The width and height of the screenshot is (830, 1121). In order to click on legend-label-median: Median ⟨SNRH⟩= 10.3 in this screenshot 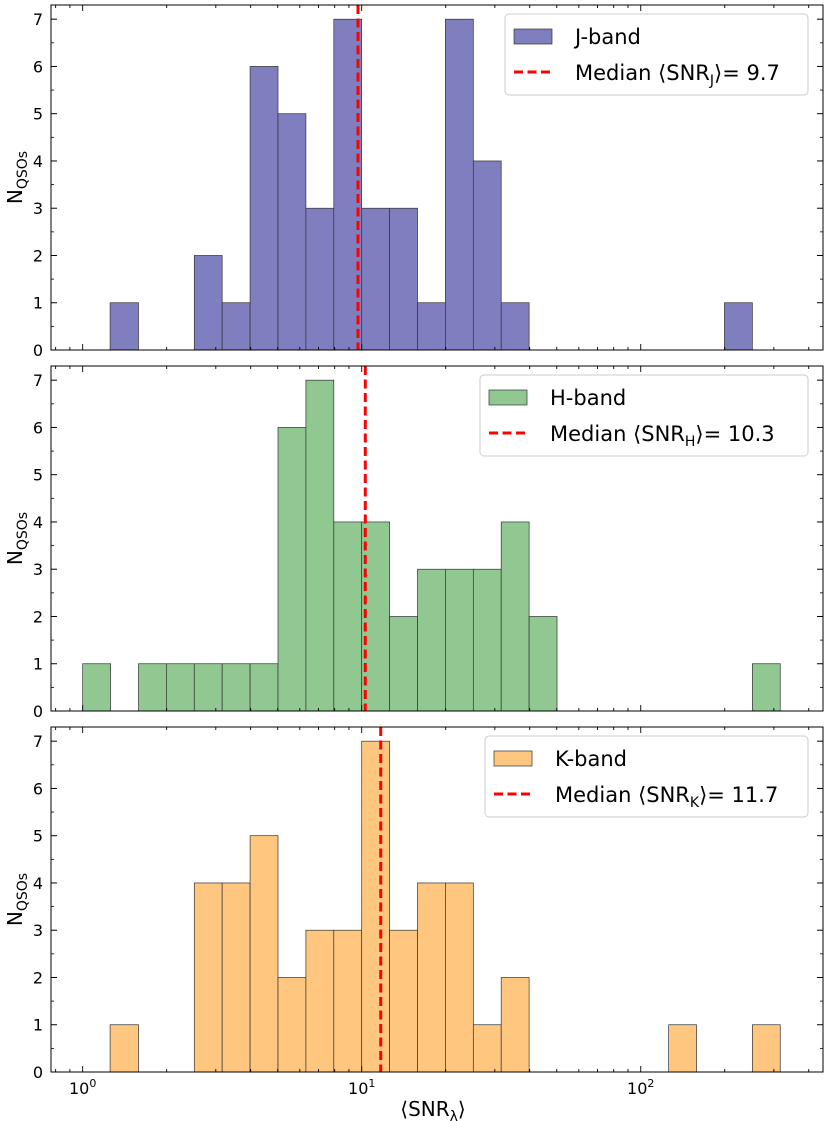, I will do `click(662, 436)`.